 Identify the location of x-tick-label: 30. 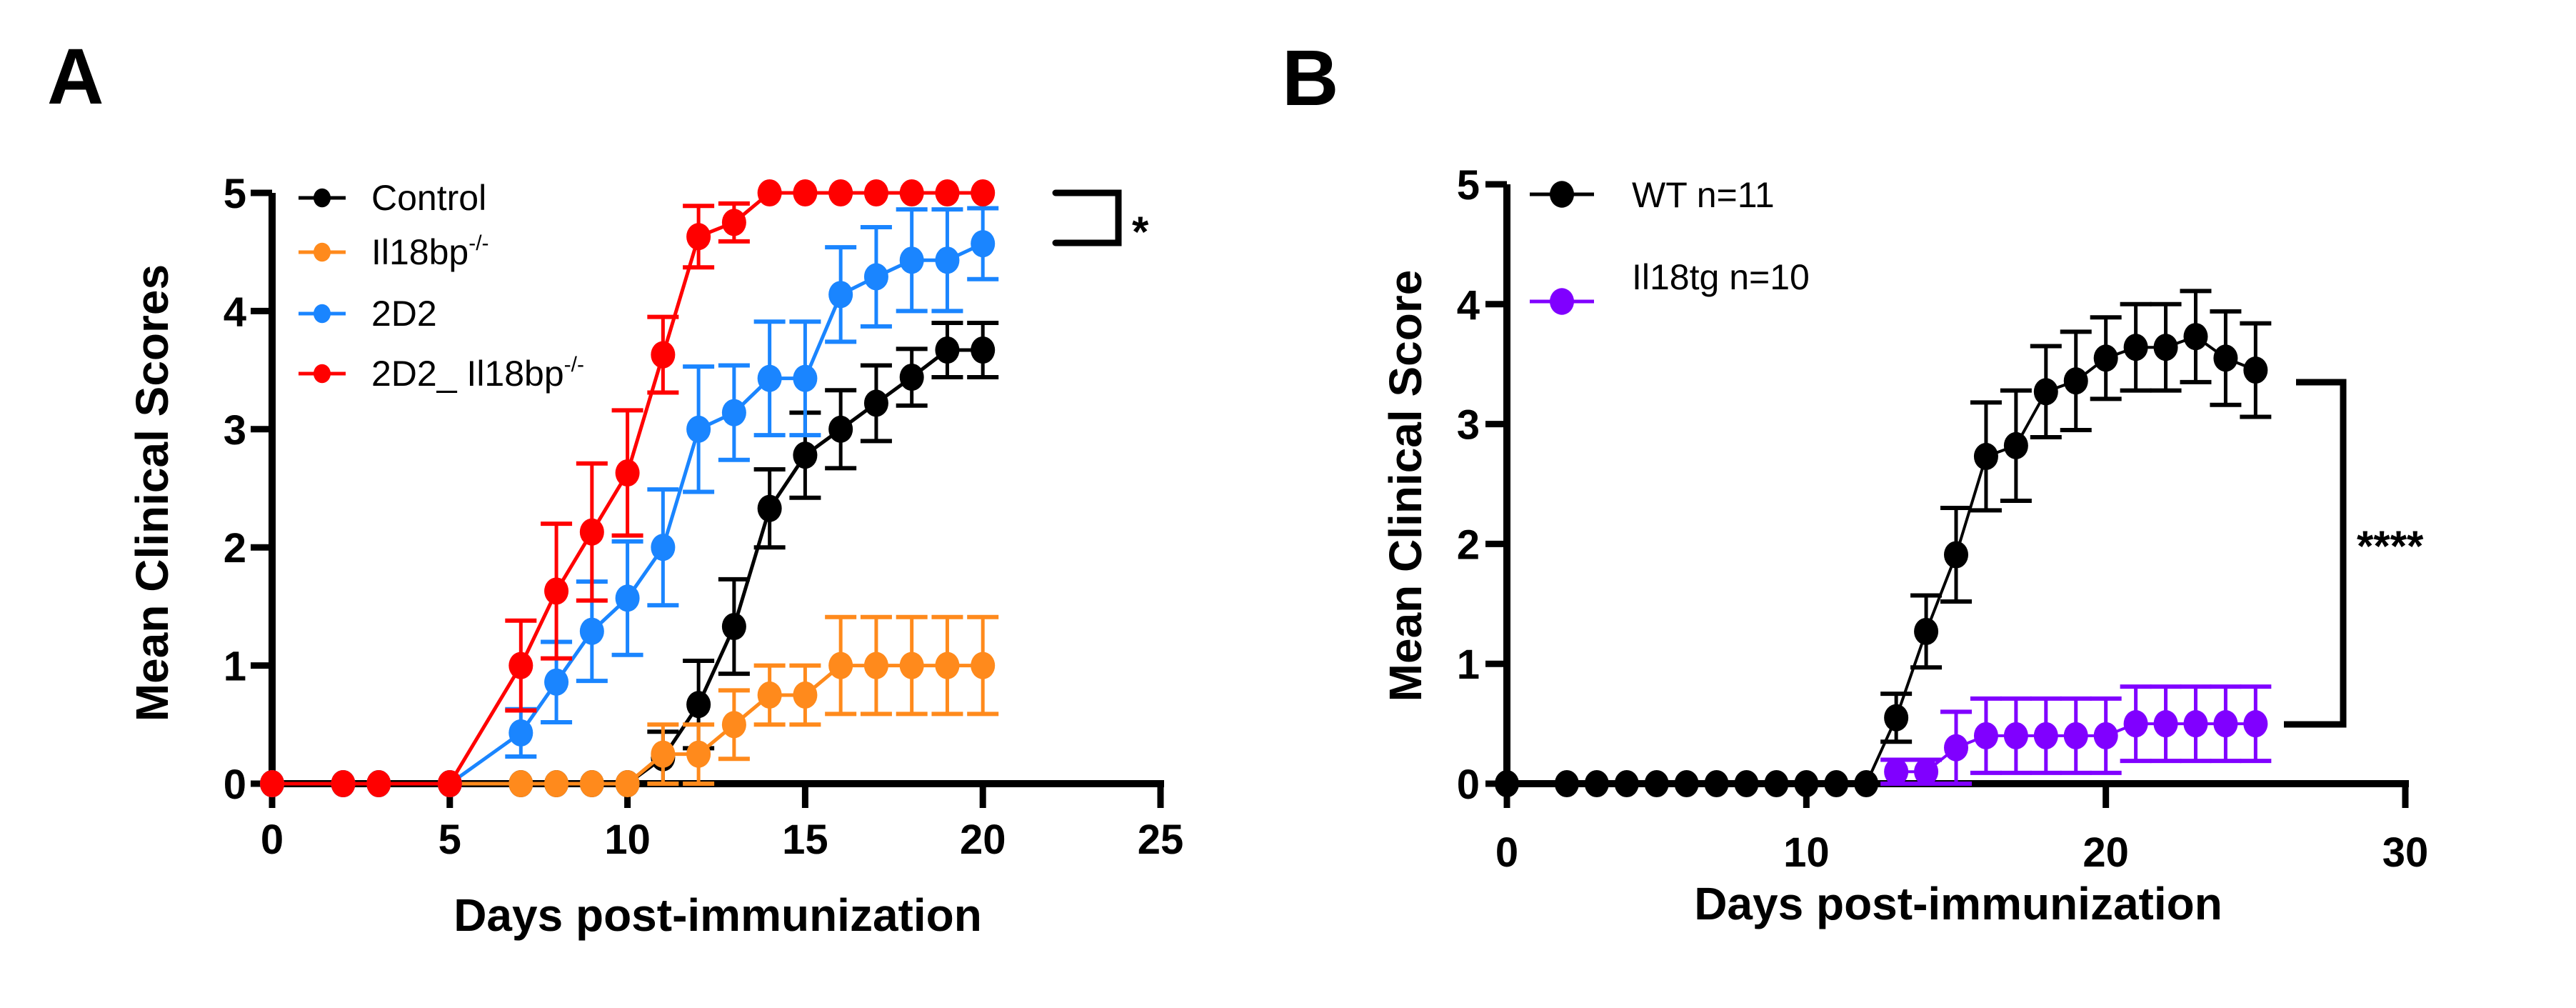
(2405, 852).